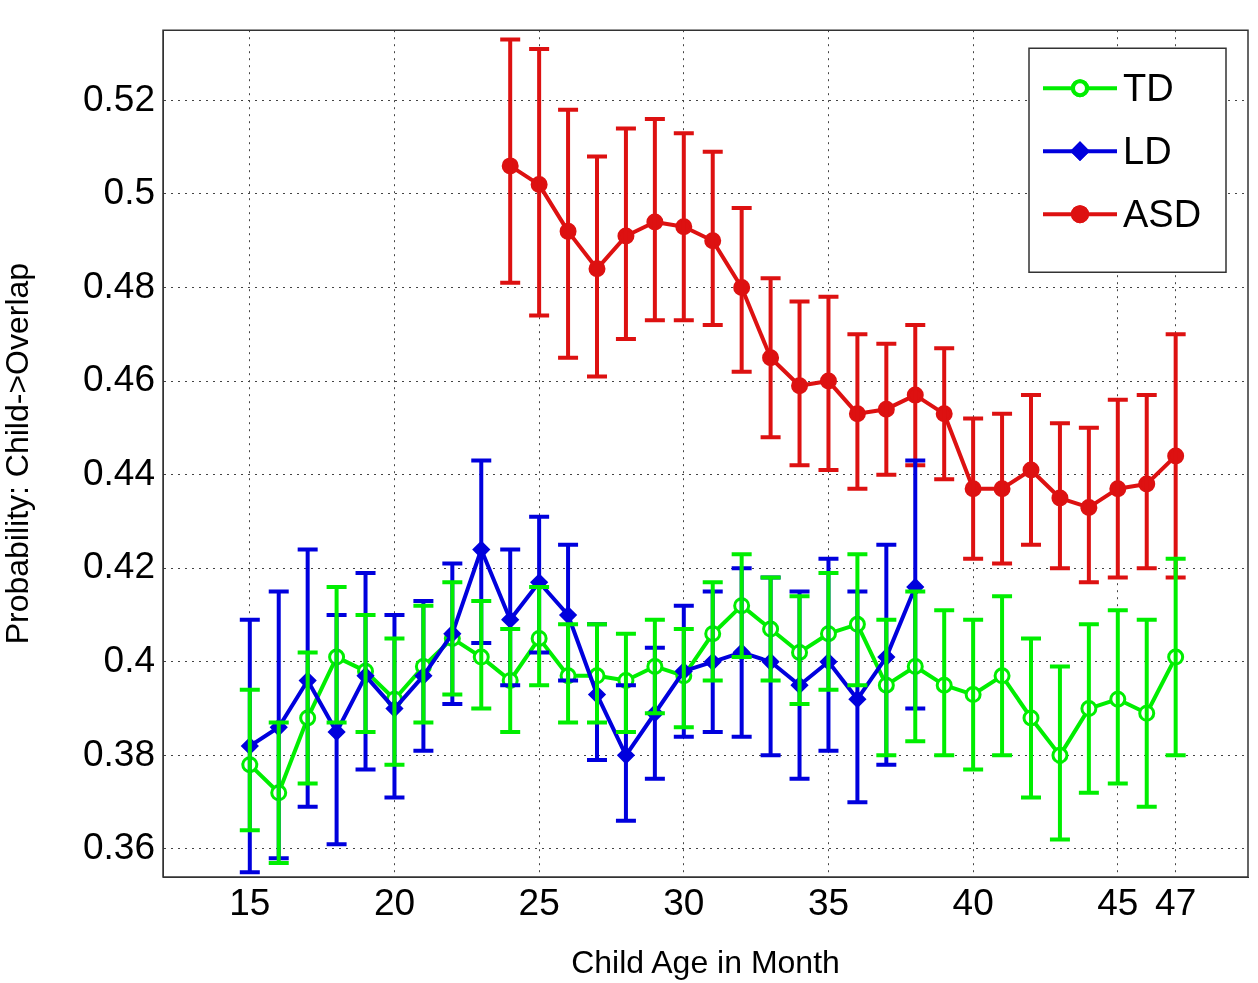 The image size is (1258, 983). Describe the element at coordinates (118, 847) in the screenshot. I see `y-tick-label: 0.36` at that location.